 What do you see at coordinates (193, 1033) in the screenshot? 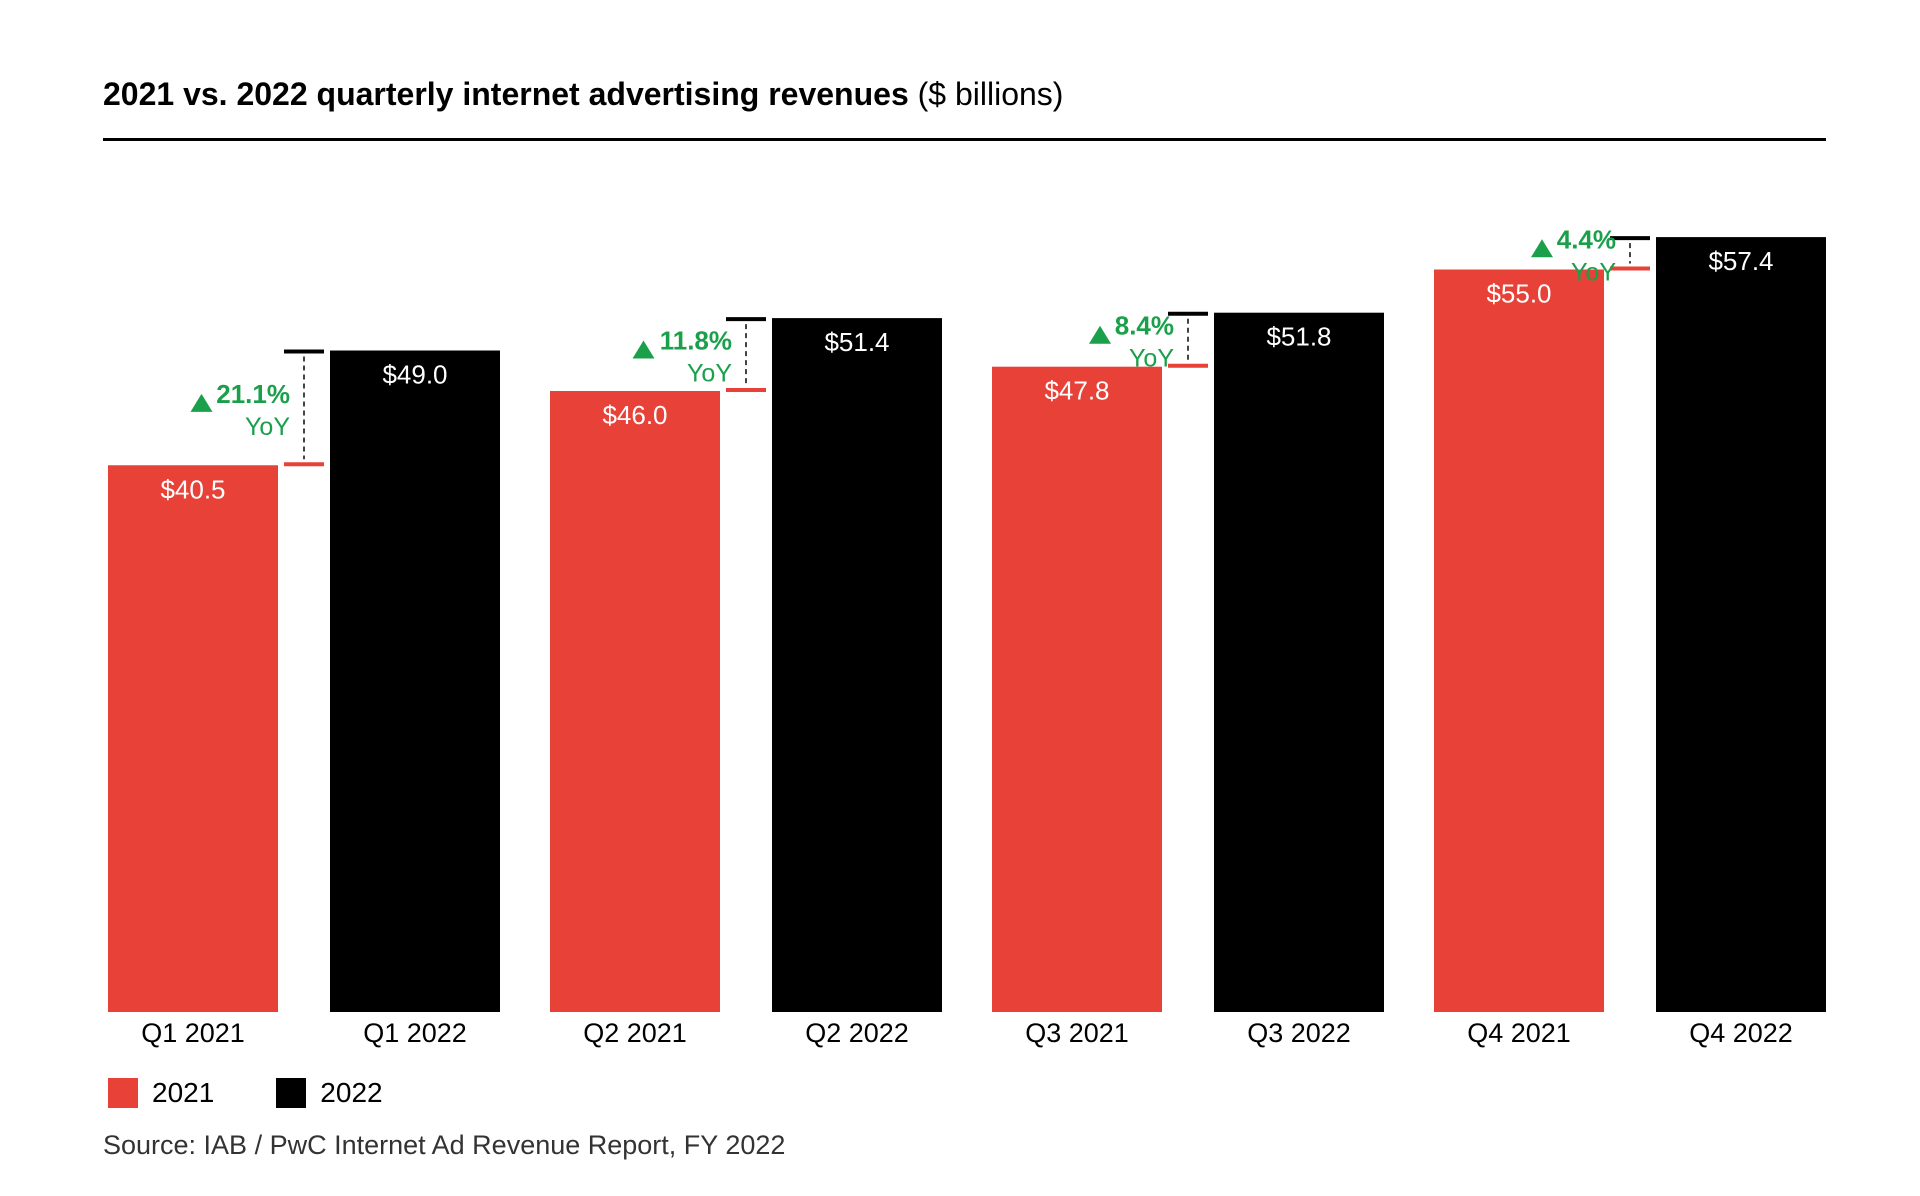
I see `category-label-q1-2021: Q1 2021` at bounding box center [193, 1033].